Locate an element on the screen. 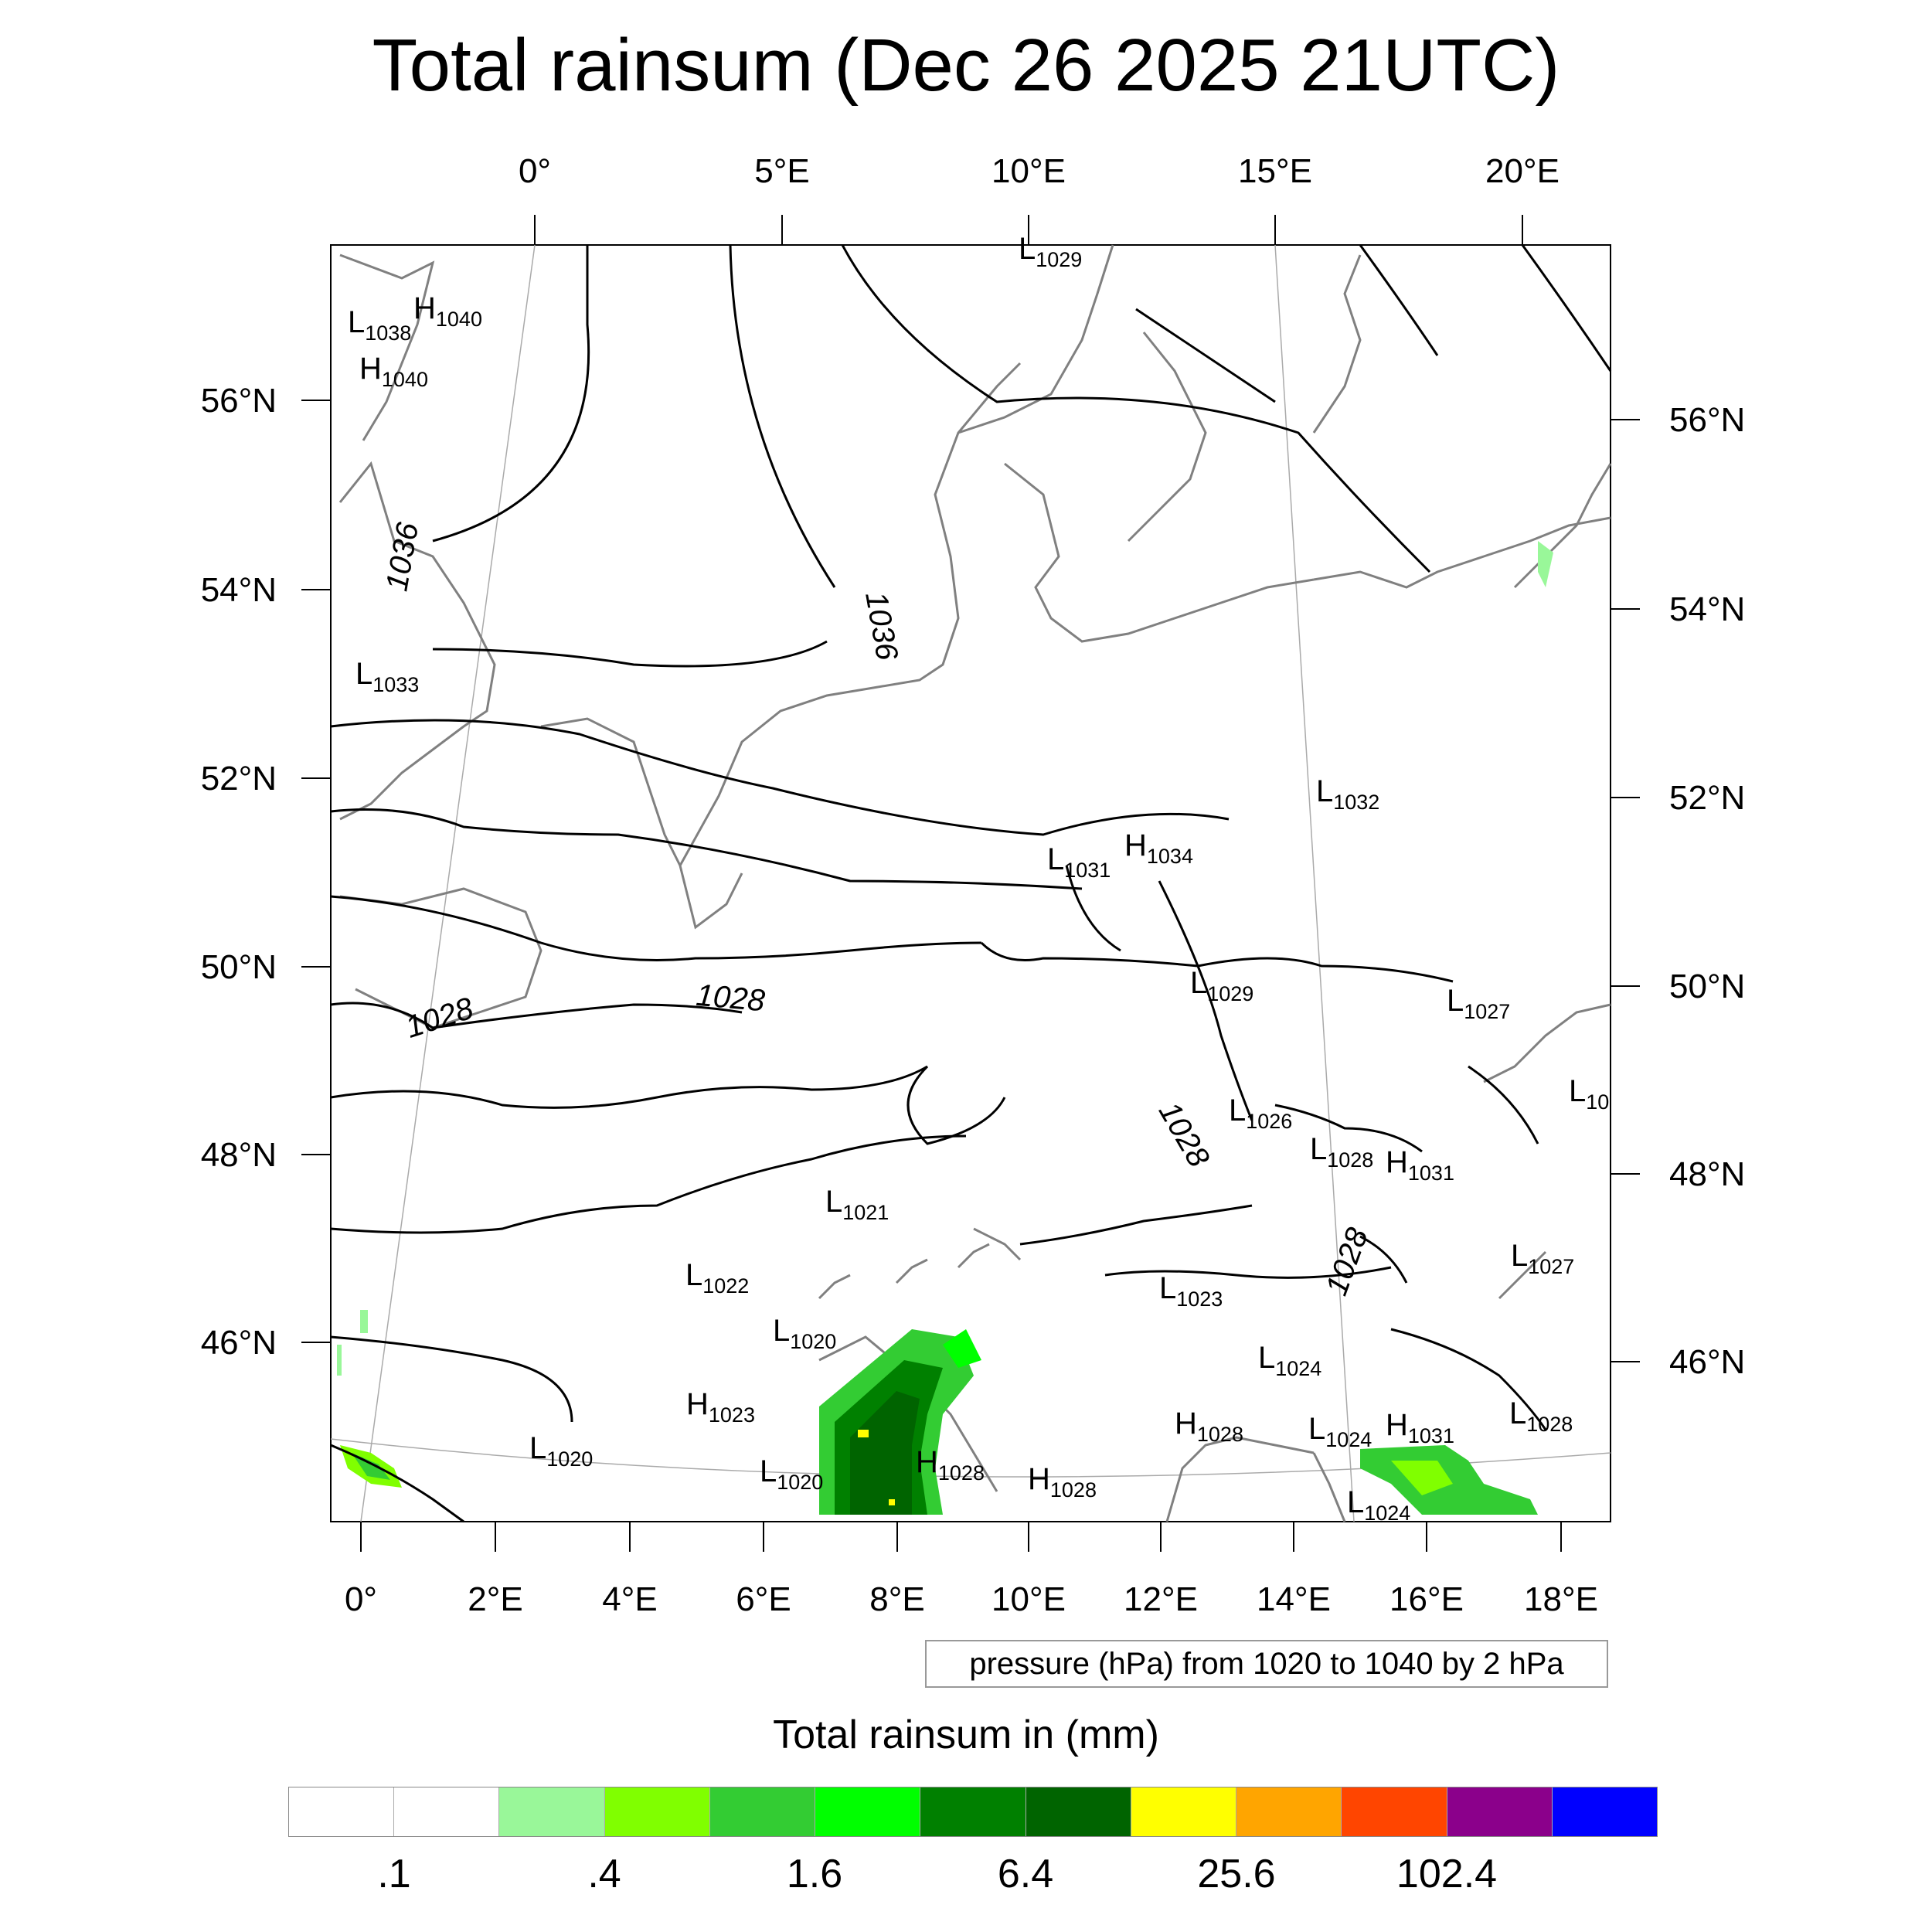 Image resolution: width=1932 pixels, height=1932 pixels. colorbar is located at coordinates (973, 1812).